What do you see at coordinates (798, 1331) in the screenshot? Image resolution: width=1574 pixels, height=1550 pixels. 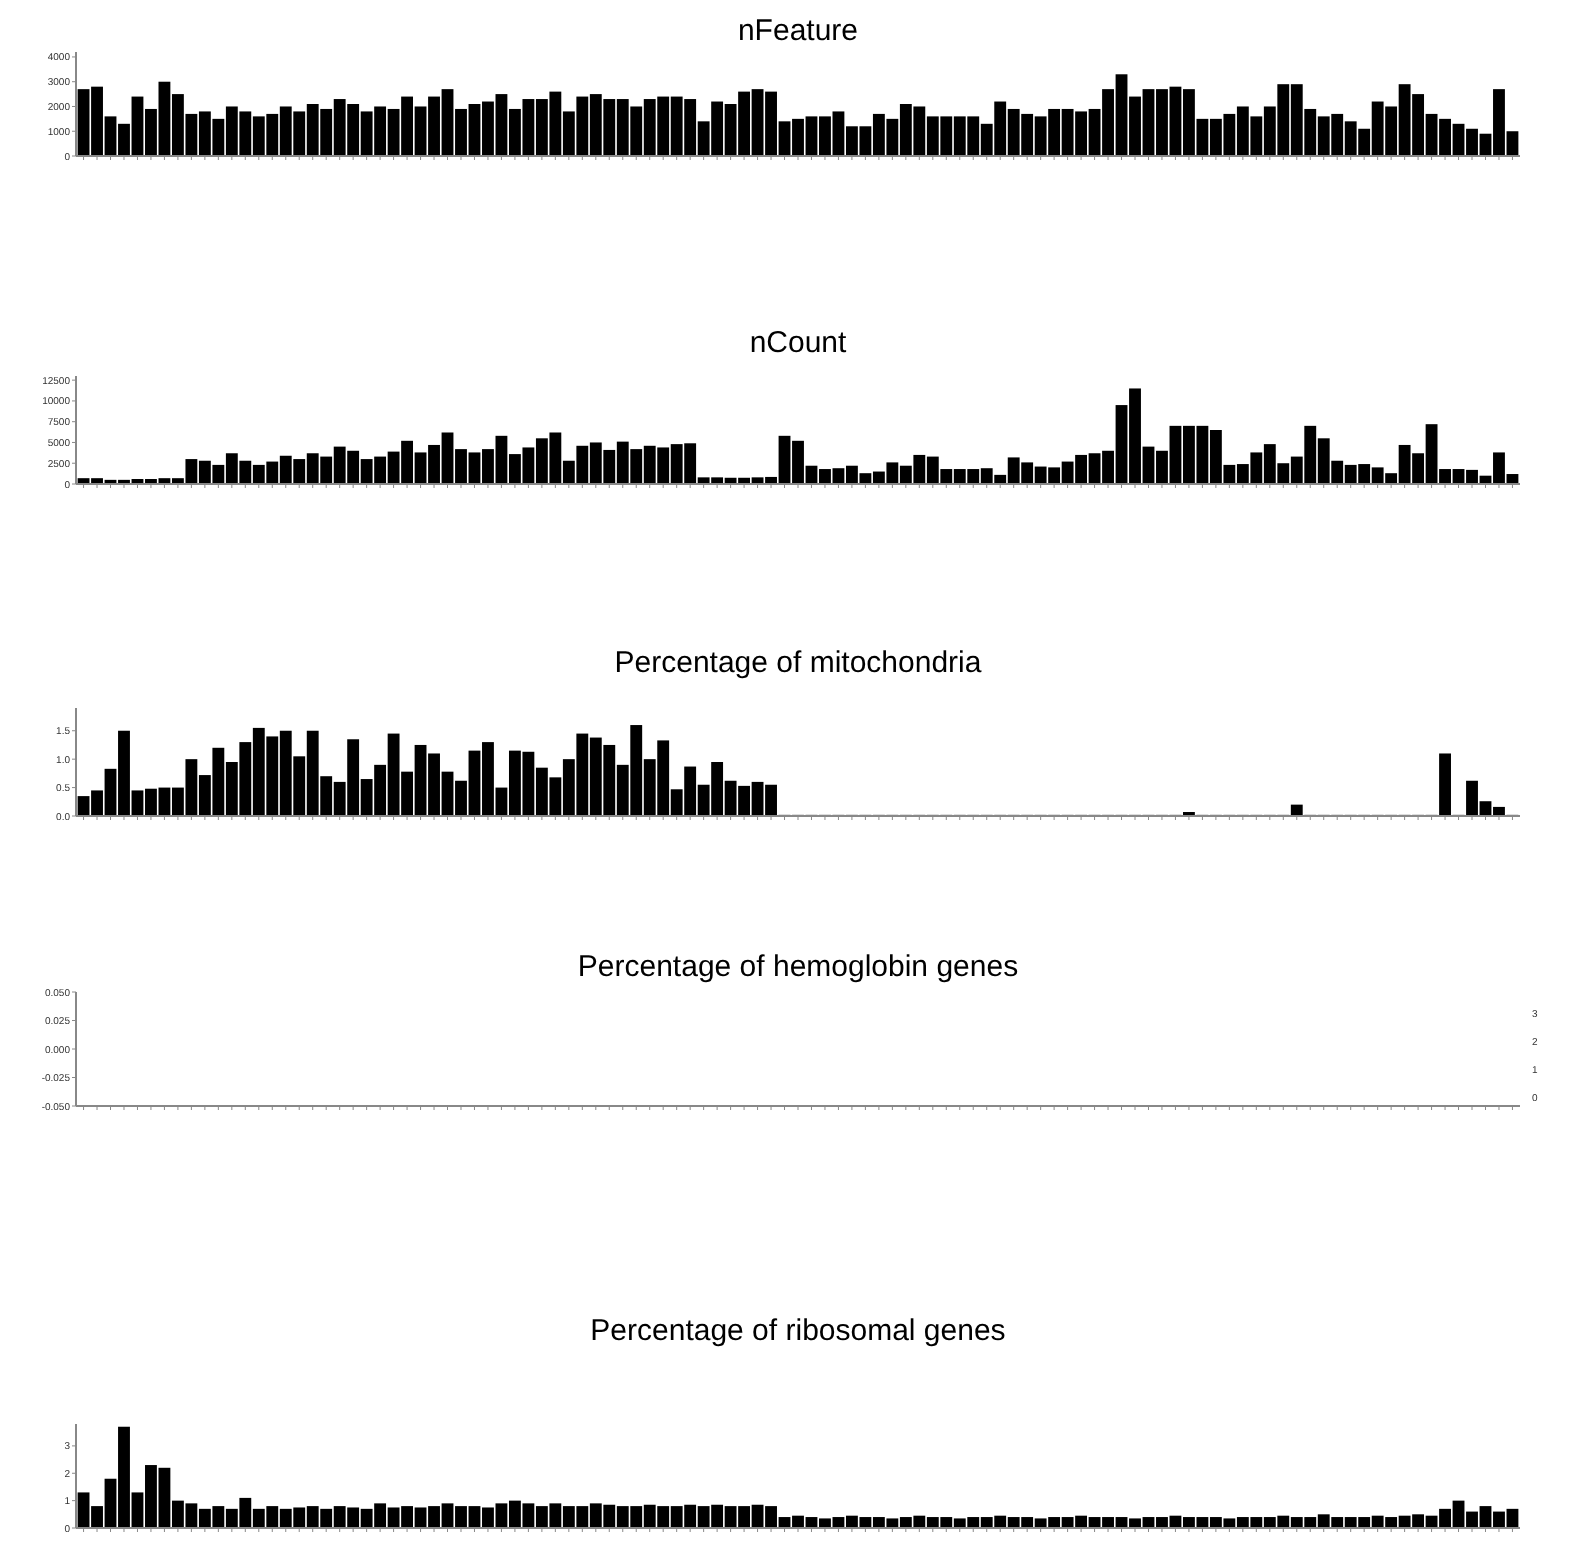 I see `chart-title: Percentage of ribosomal genes` at bounding box center [798, 1331].